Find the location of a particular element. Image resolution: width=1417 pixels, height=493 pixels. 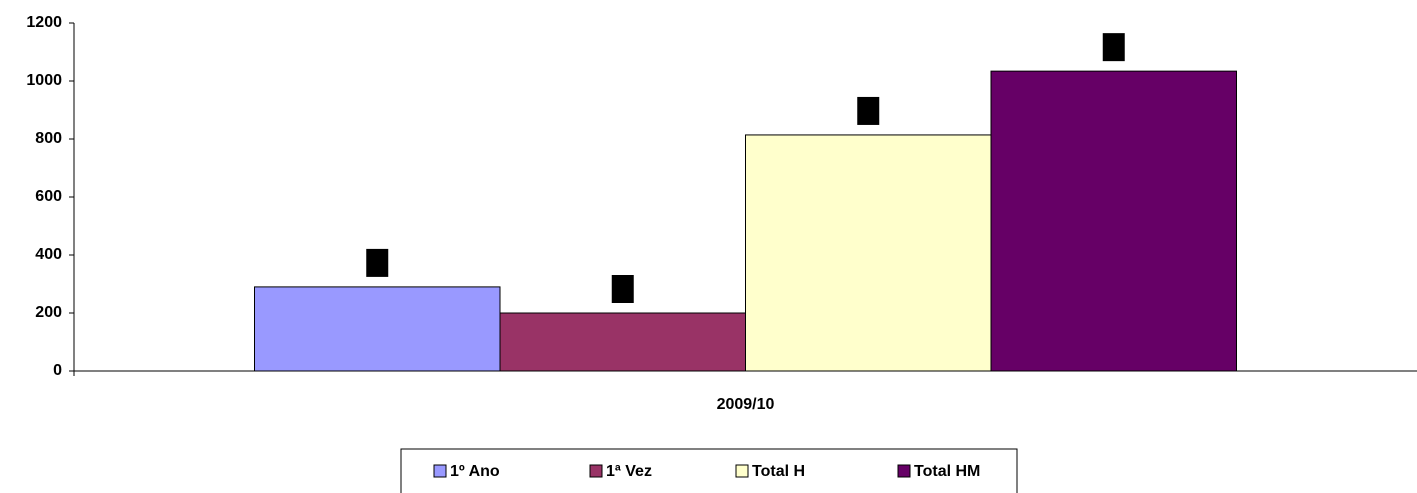

y-tick-label: 1200 is located at coordinates (44, 22).